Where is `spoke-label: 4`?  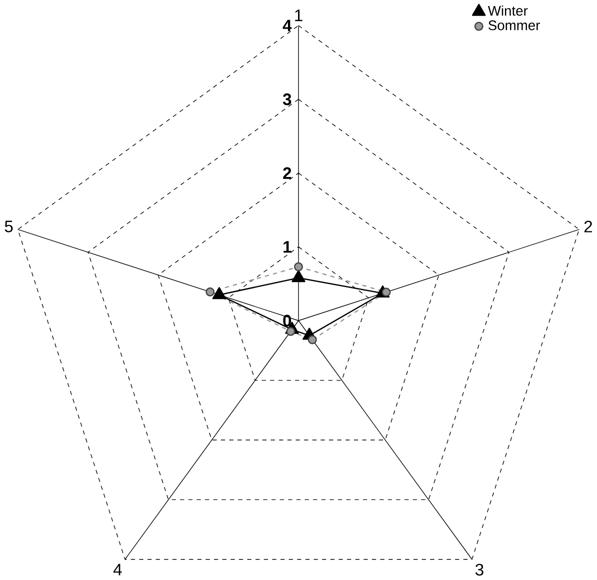
spoke-label: 4 is located at coordinates (117, 570).